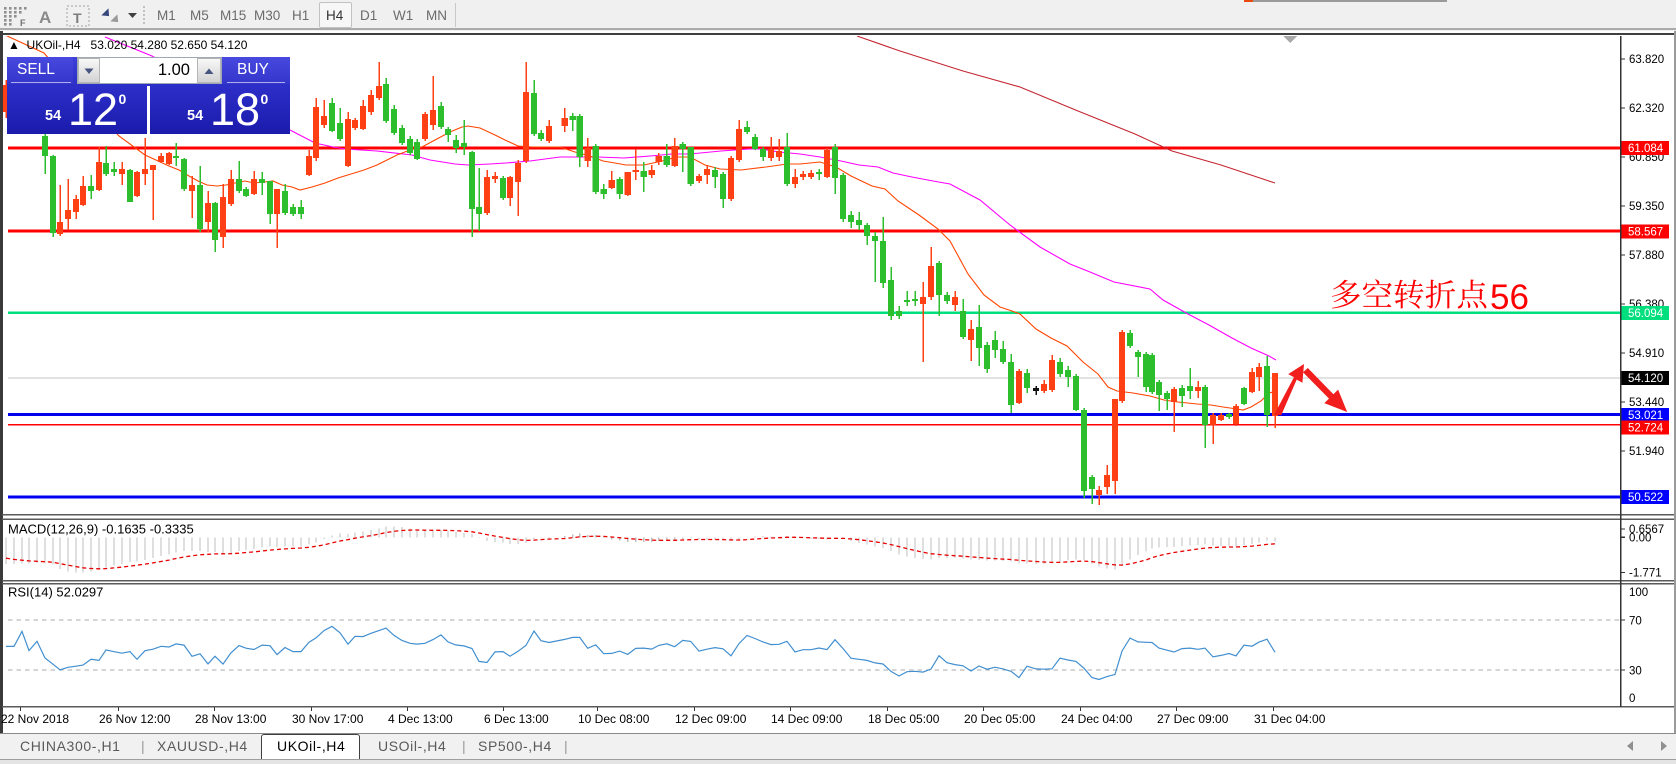 The width and height of the screenshot is (1676, 764). Describe the element at coordinates (1632, 699) in the screenshot. I see `svg-text: 0` at that location.